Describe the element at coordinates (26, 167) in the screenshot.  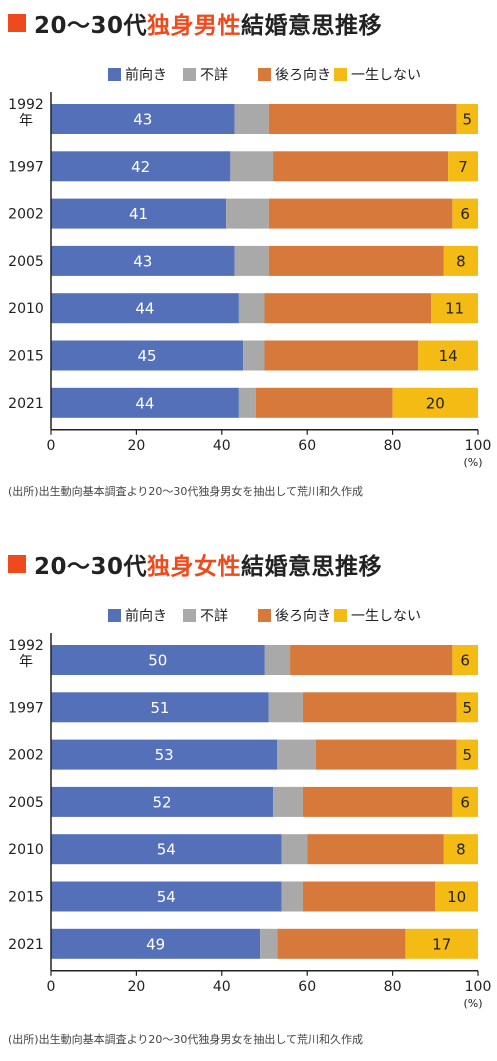
I see `category-label: 1997` at that location.